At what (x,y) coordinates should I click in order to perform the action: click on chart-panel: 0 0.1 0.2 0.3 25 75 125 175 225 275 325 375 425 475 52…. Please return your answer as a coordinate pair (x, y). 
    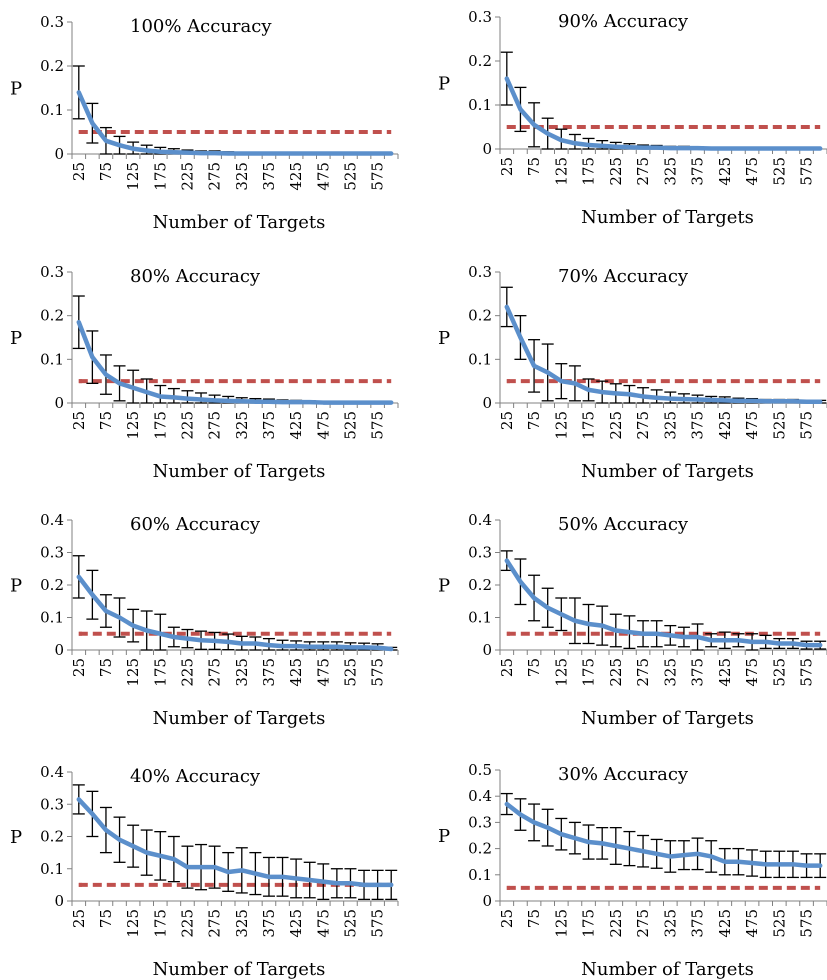
    Looking at the image, I should click on (204, 123).